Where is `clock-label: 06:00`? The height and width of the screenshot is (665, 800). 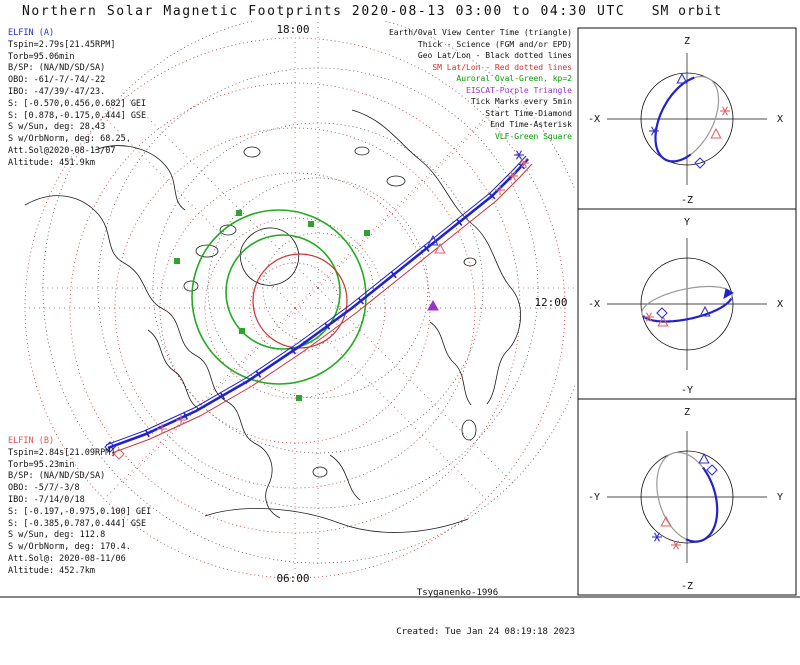 clock-label: 06:00 is located at coordinates (292, 578).